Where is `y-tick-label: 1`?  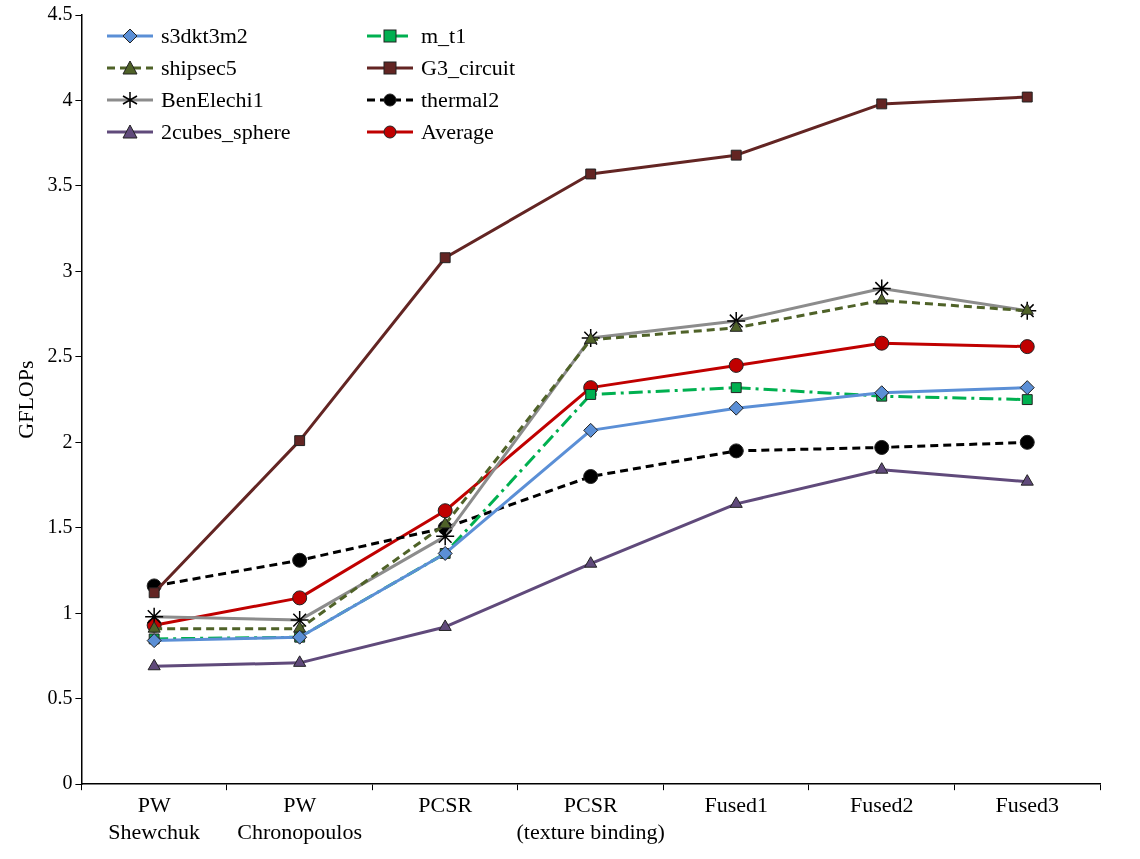
y-tick-label: 1 is located at coordinates (67, 611).